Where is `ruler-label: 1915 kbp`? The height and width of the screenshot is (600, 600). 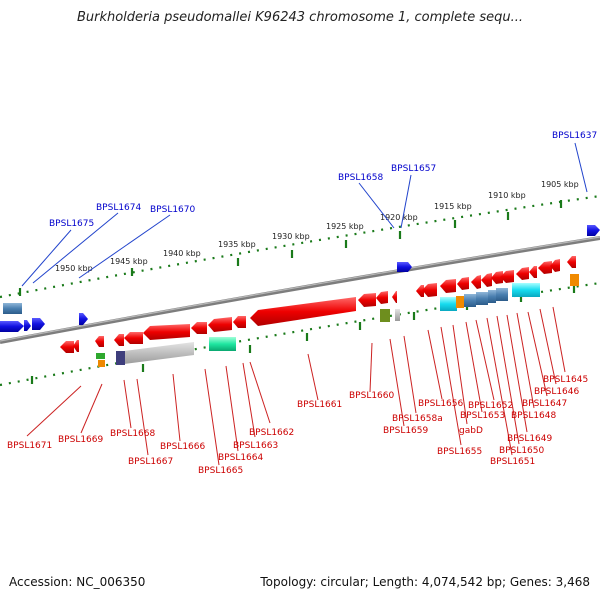 ruler-label: 1915 kbp is located at coordinates (453, 206).